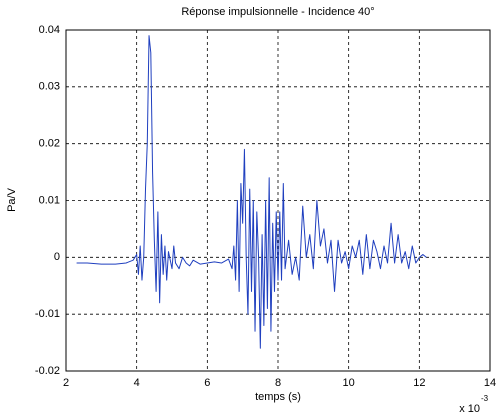  Describe the element at coordinates (49, 30) in the screenshot. I see `y-tick-label: 0.04` at that location.